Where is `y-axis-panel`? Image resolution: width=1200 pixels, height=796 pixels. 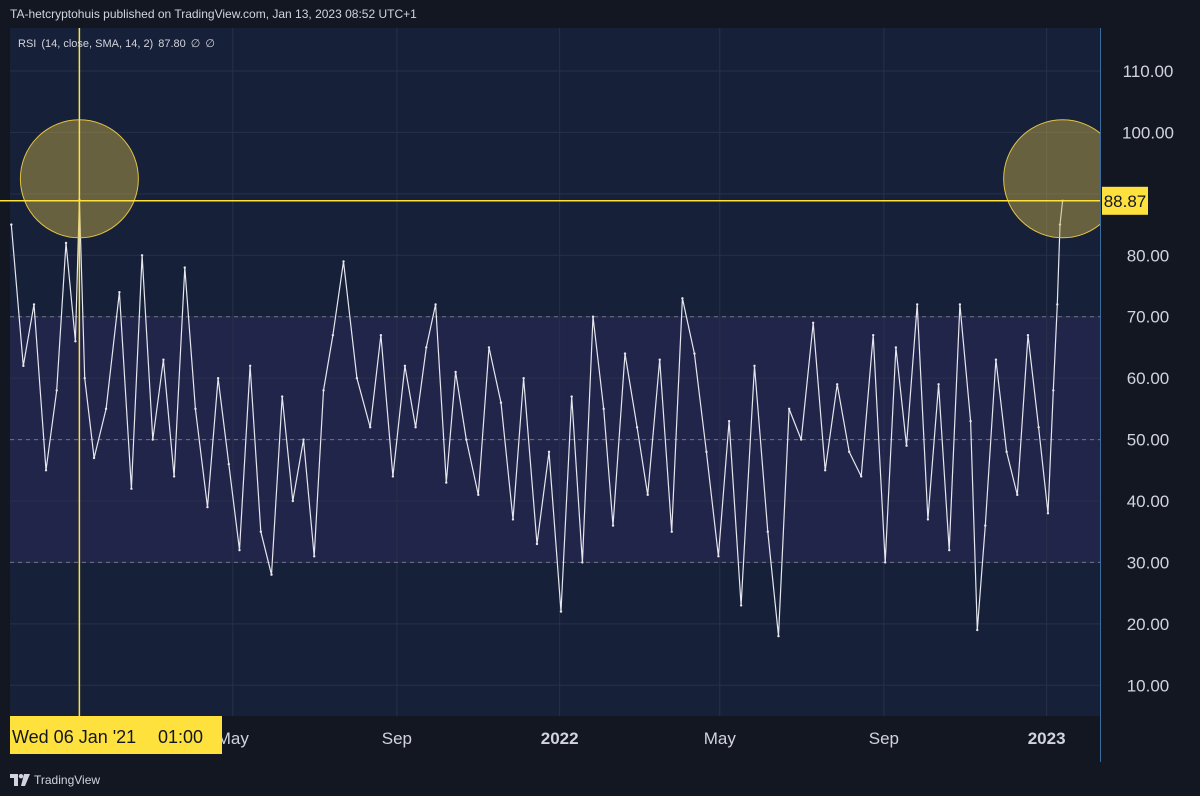 y-axis-panel is located at coordinates (1150, 372).